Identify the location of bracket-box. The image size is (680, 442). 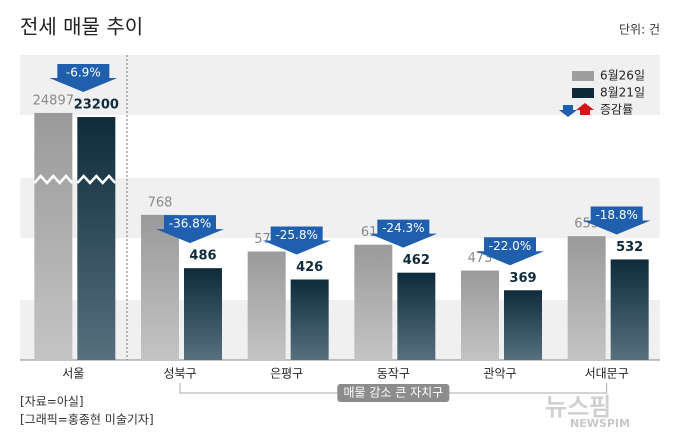
(393, 393).